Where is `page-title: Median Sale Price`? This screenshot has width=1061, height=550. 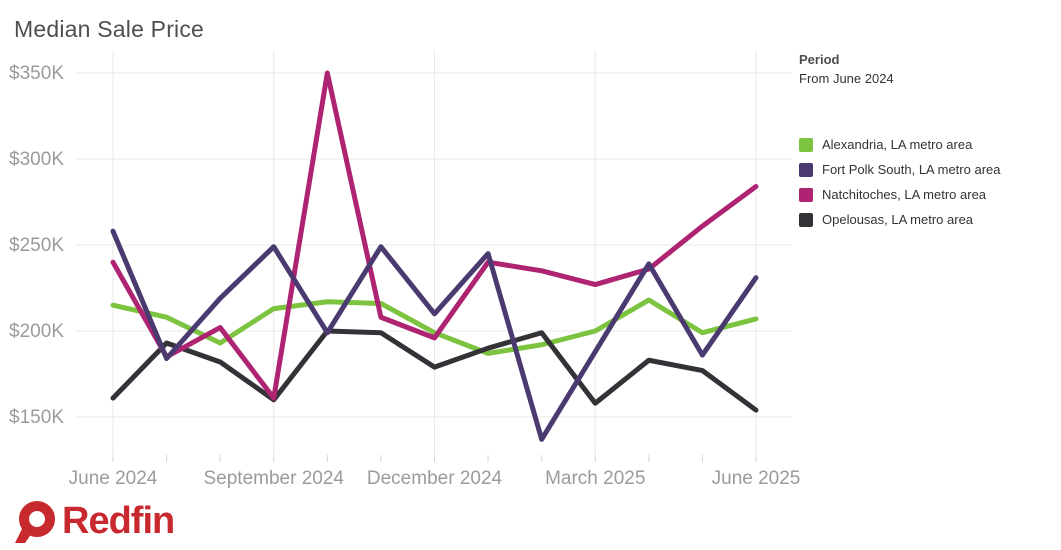 page-title: Median Sale Price is located at coordinates (109, 29).